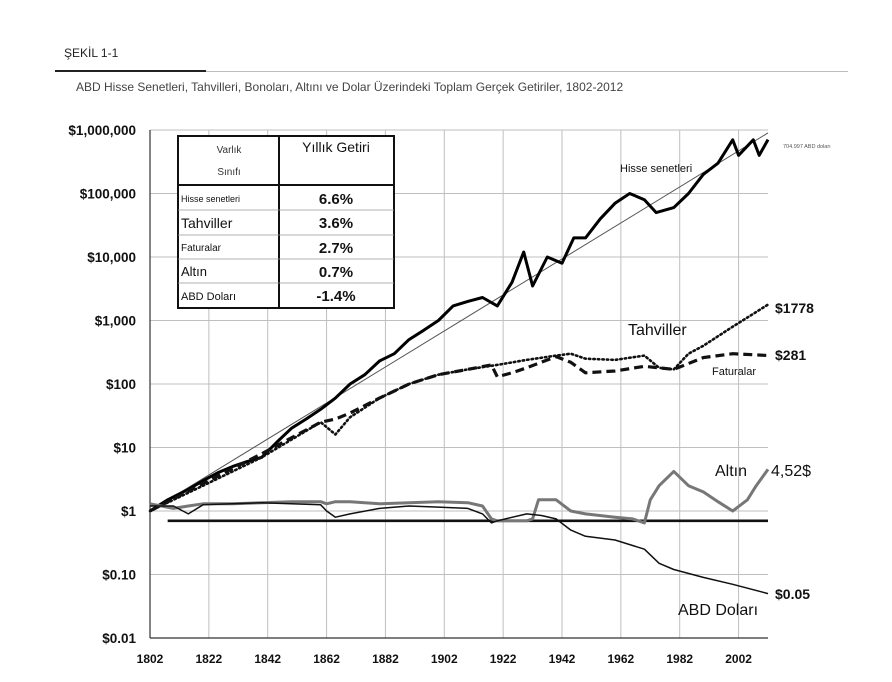  Describe the element at coordinates (807, 147) in the screenshot. I see `stocks-end-label: 704.997 ABD doları` at that location.